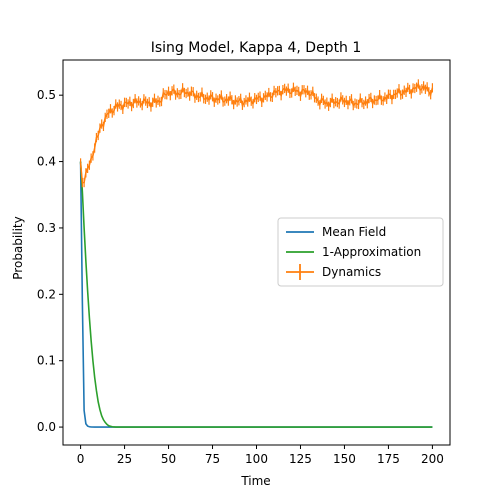  Describe the element at coordinates (46, 427) in the screenshot. I see `y-tick-label: 0.0` at that location.